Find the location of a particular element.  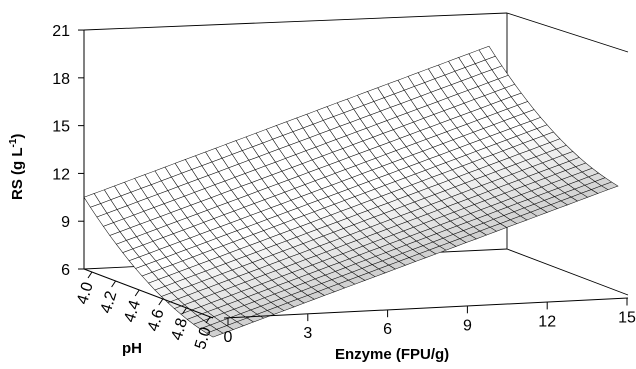

ph-axis-ticks: 4.0 4.2 4.4 4.6 4.8 5.0 is located at coordinates (144, 311).